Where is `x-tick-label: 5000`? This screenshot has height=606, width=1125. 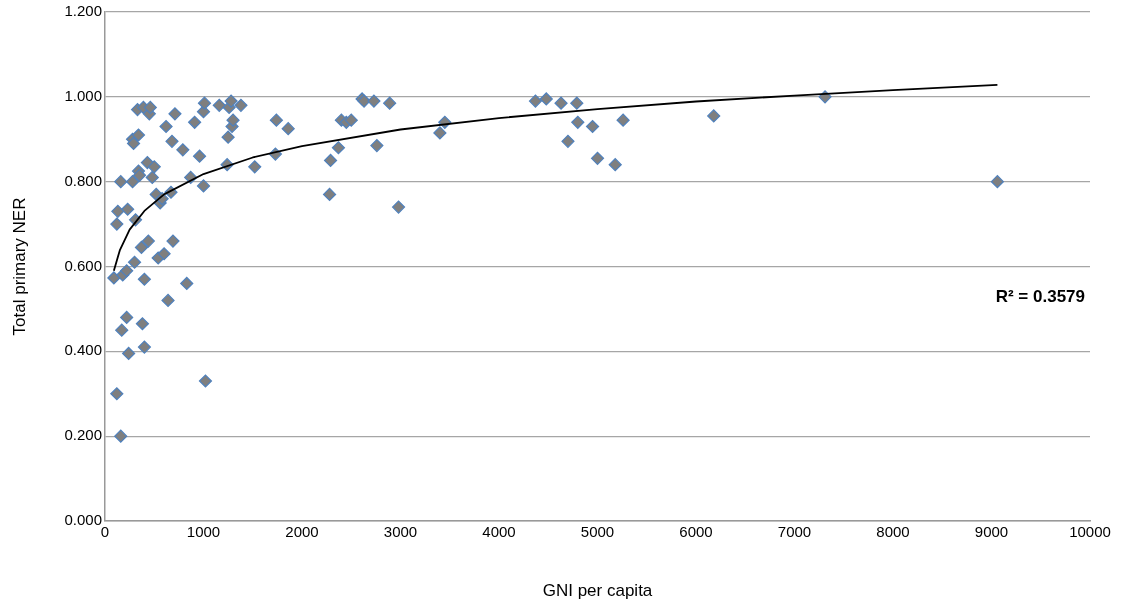
x-tick-label: 5000 is located at coordinates (597, 532).